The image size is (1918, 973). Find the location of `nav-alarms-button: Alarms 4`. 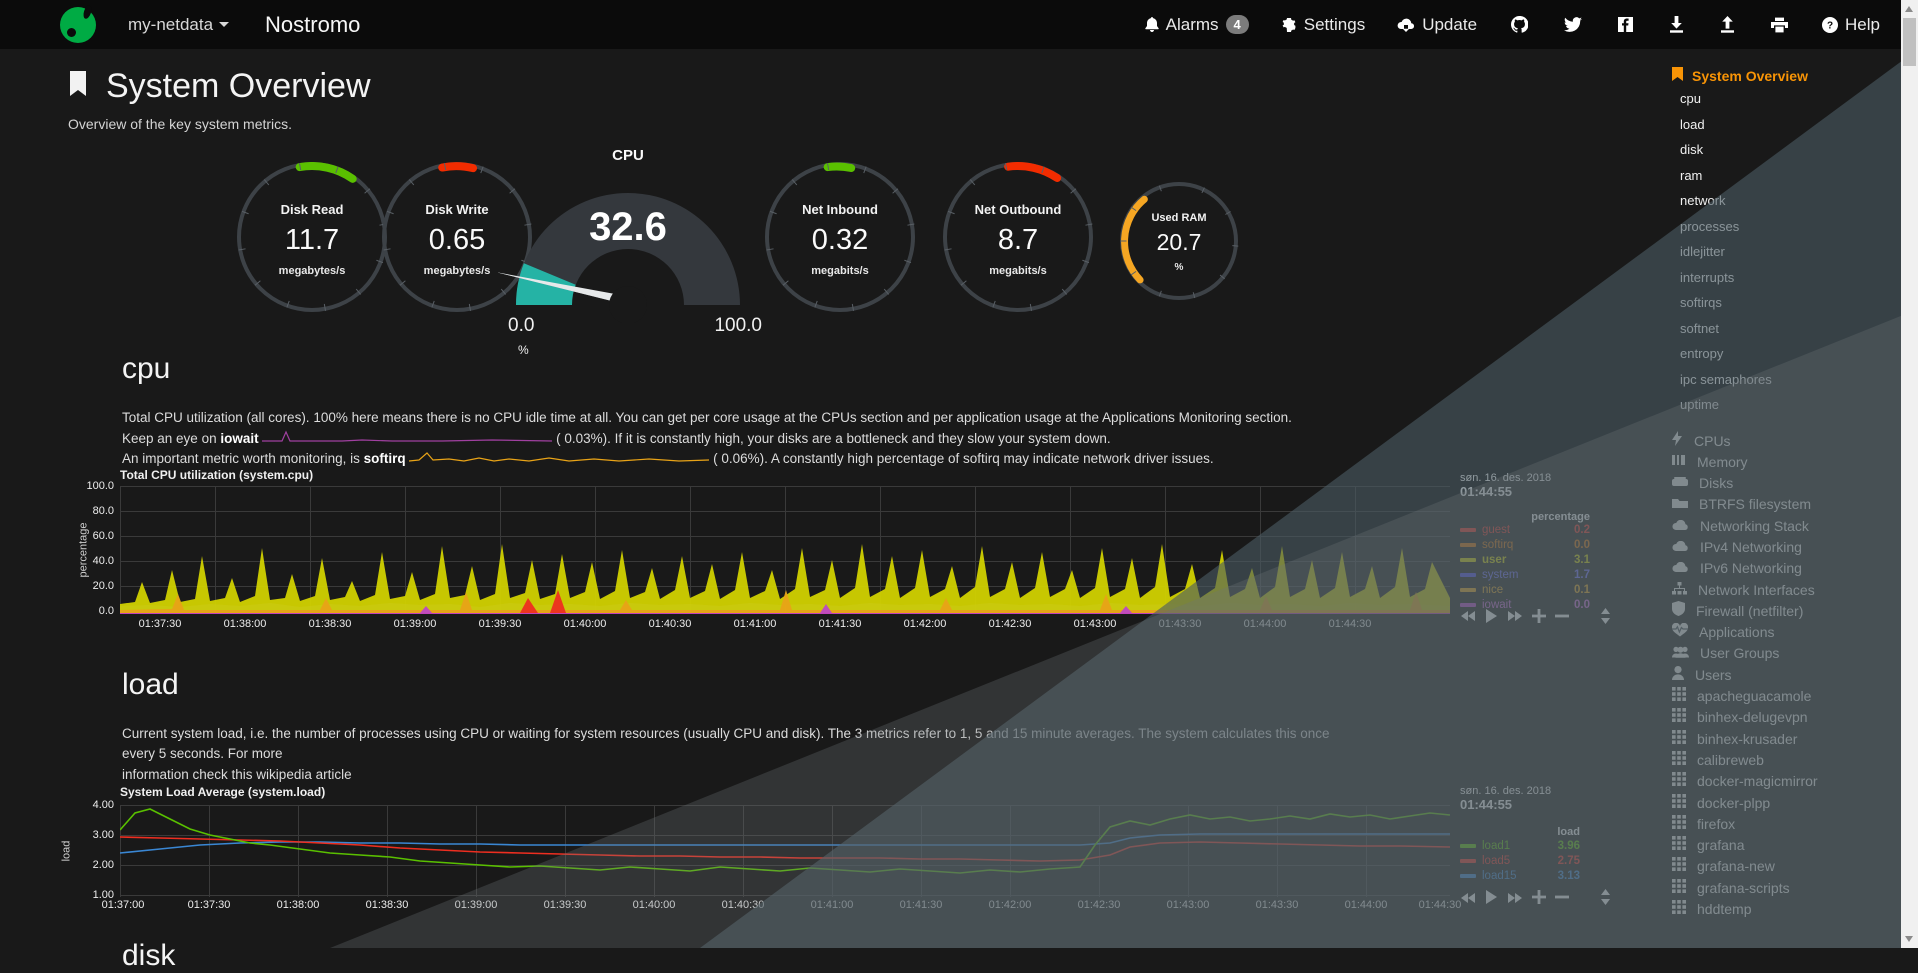

nav-alarms-button: Alarms 4 is located at coordinates (1197, 24).